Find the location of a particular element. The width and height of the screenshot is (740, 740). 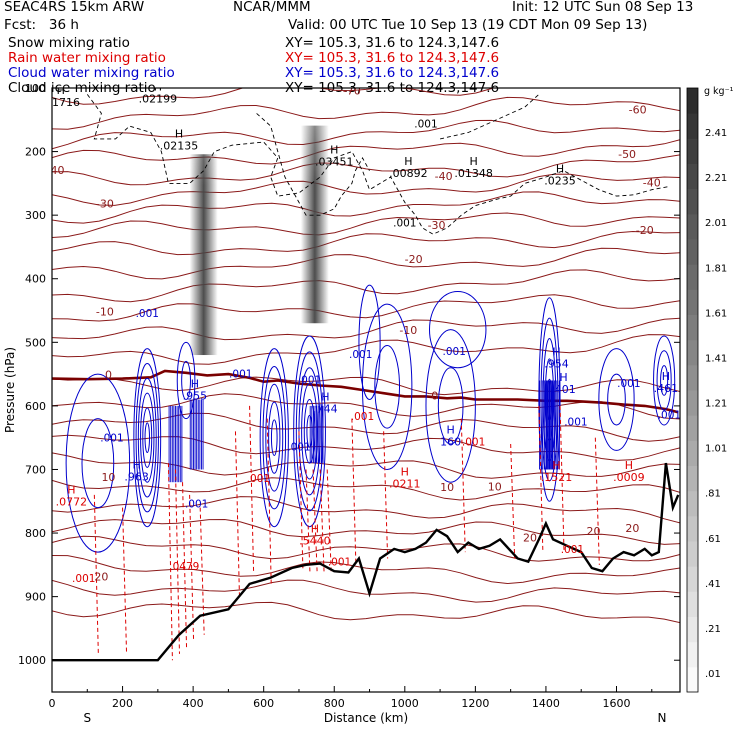

forecast-hour: Fcst: 36 h is located at coordinates (41, 25).